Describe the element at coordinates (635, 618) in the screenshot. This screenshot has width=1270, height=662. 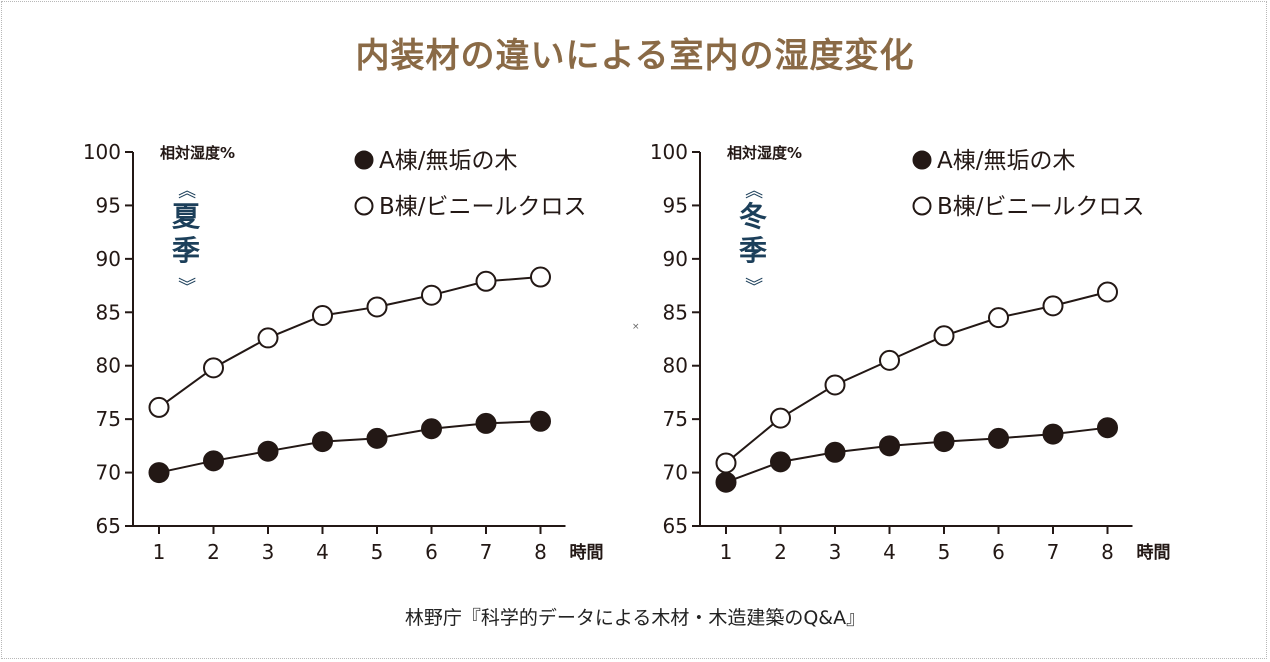
I see `source-citation: 林野庁『科学的データによる木材・木造建築のQ&A』` at that location.